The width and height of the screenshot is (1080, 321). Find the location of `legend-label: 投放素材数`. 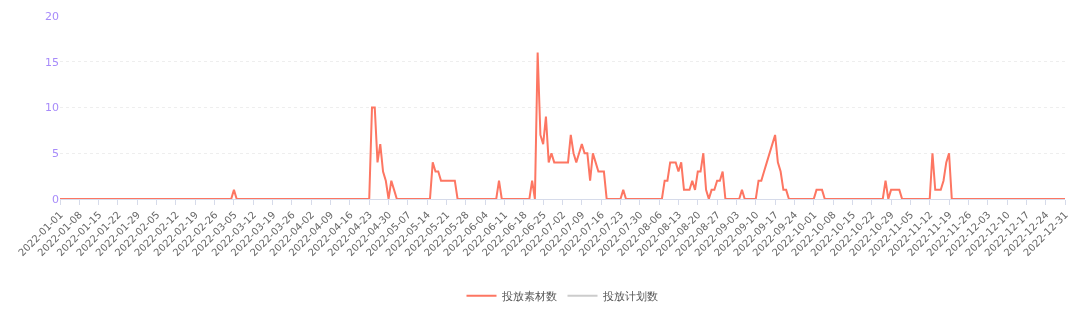

legend-label: 投放素材数 is located at coordinates (528, 297).